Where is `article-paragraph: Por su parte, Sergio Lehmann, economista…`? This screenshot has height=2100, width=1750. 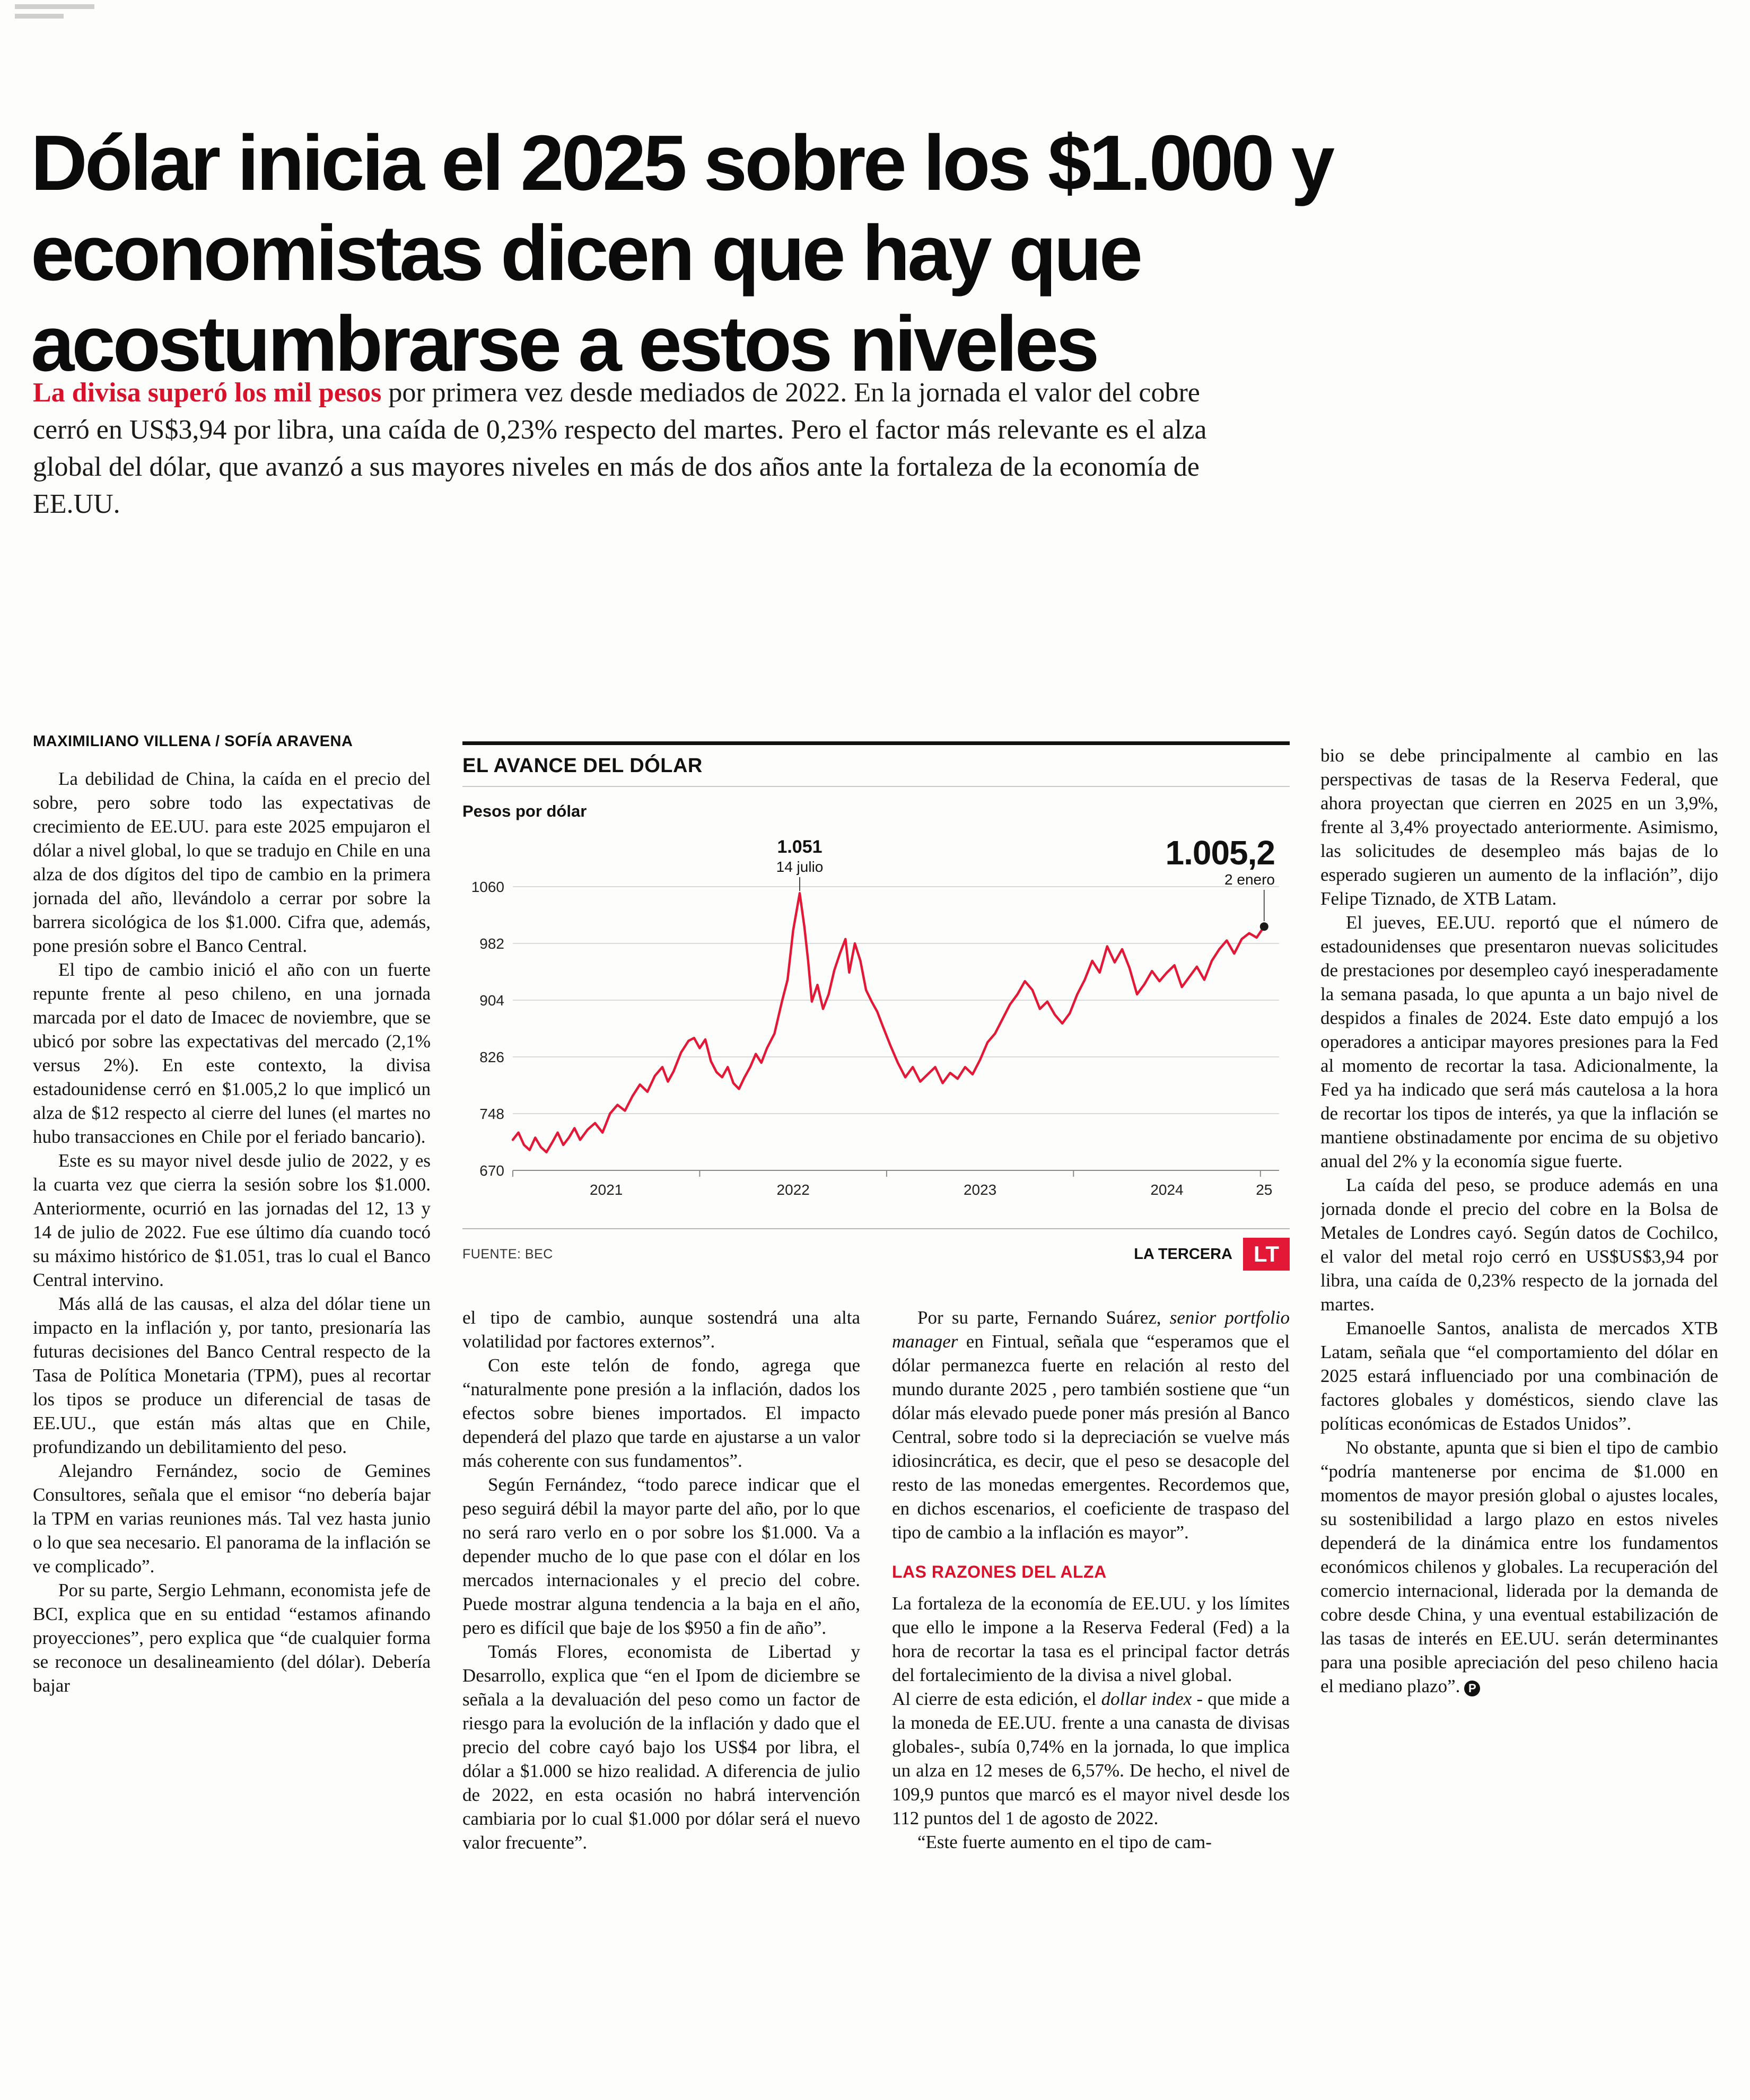 article-paragraph: Por su parte, Sergio Lehmann, economista… is located at coordinates (232, 1638).